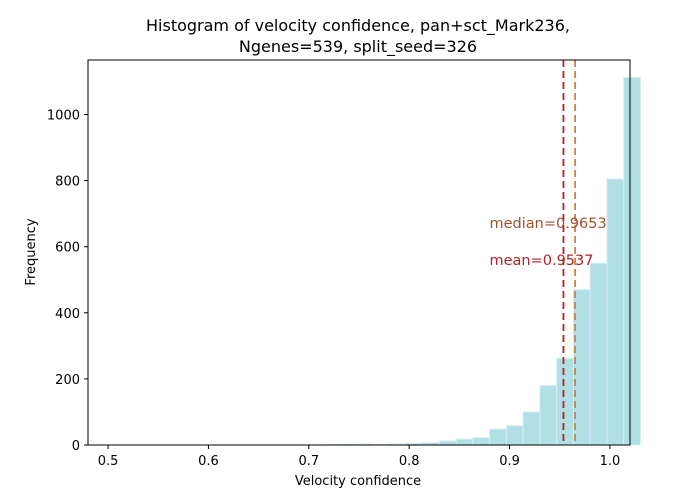 This screenshot has width=700, height=500. I want to click on reference-lines, so click(569, 252).